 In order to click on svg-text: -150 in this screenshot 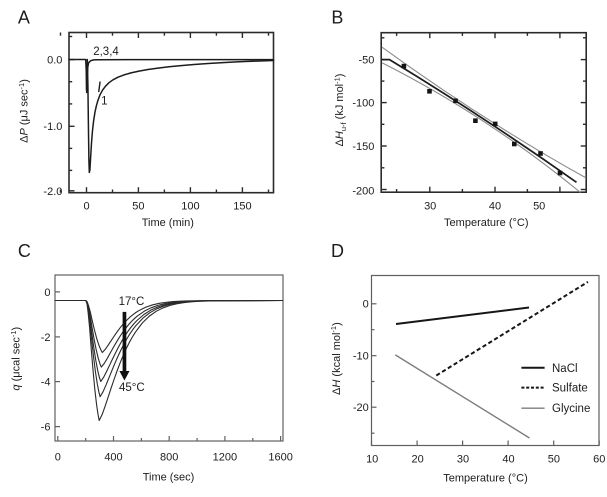, I will do `click(363, 147)`.